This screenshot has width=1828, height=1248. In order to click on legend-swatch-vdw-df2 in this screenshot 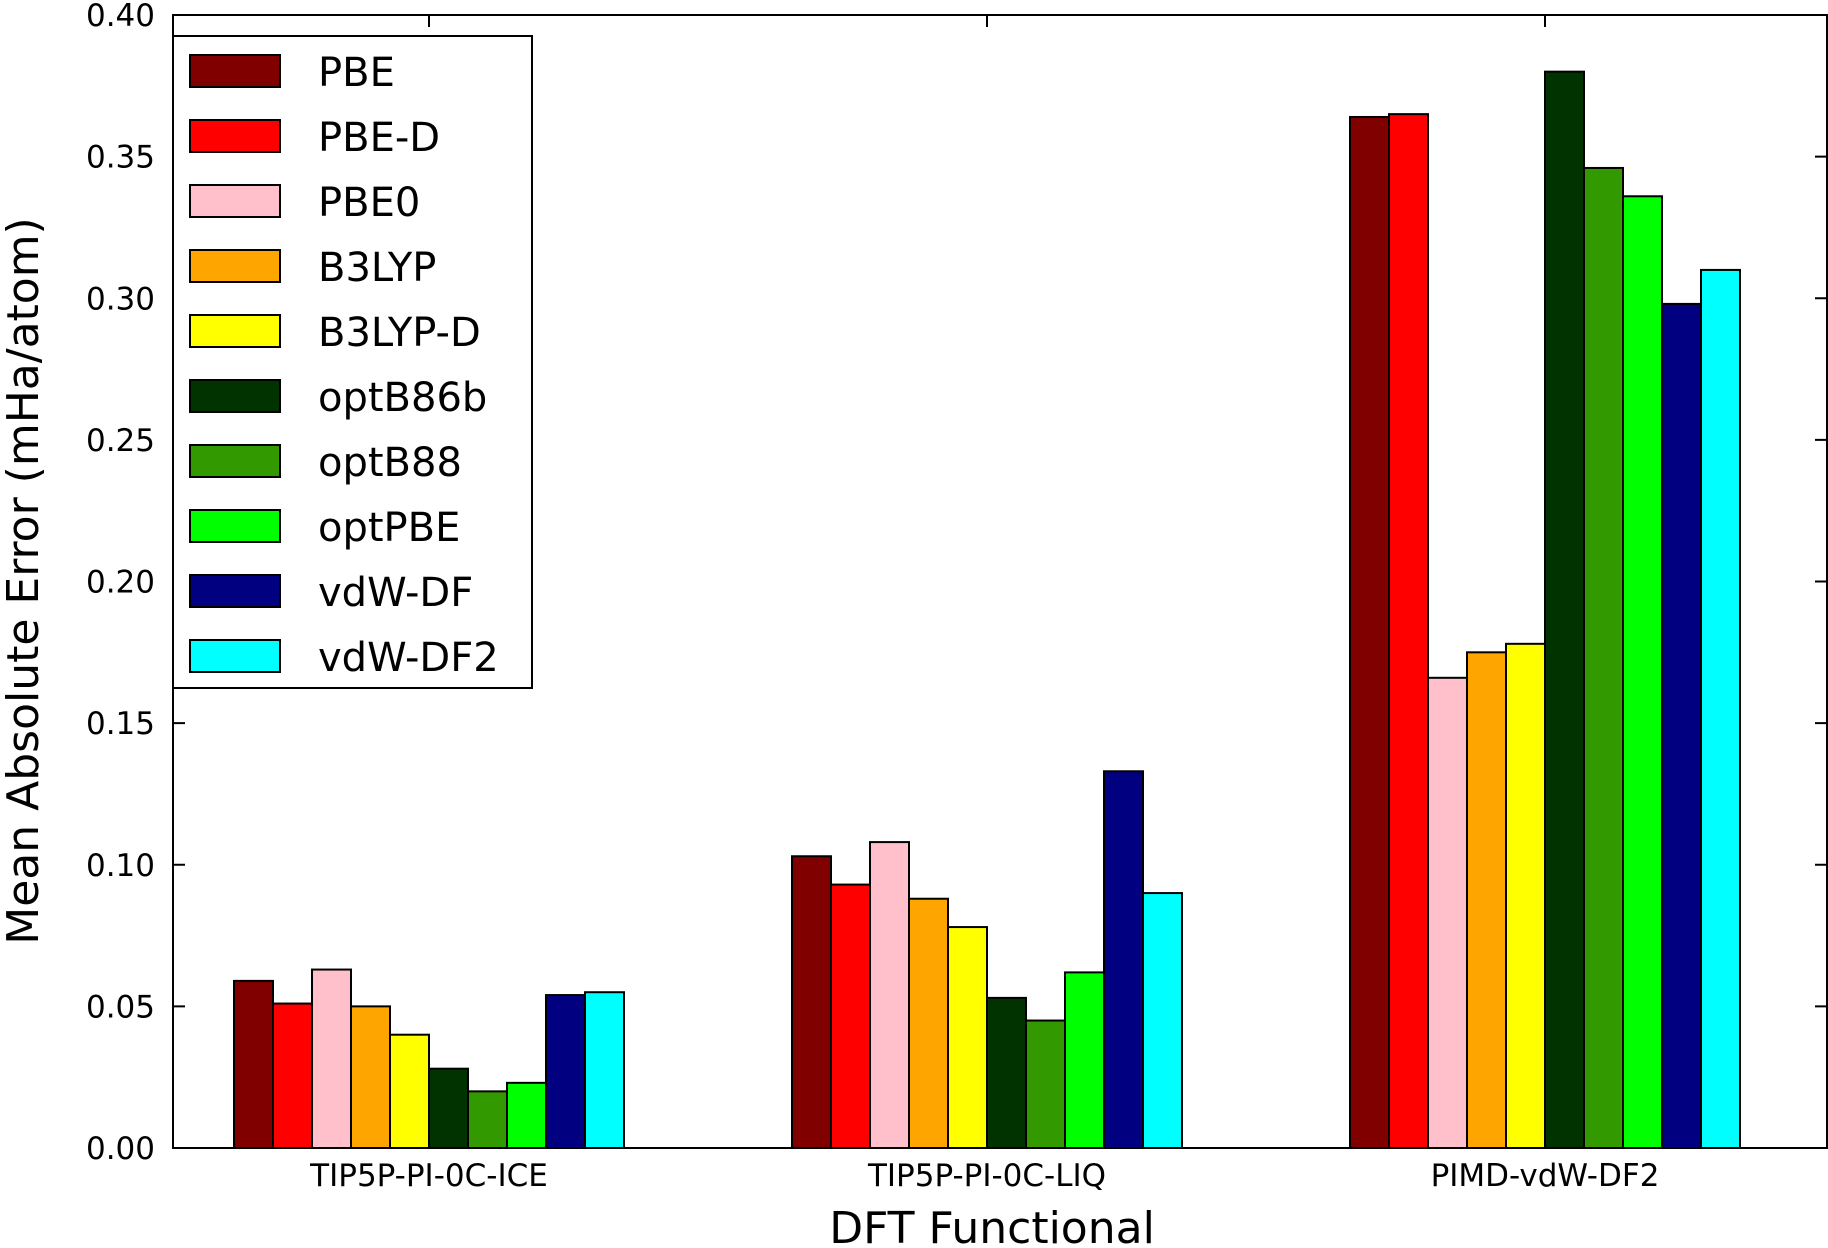, I will do `click(235, 656)`.